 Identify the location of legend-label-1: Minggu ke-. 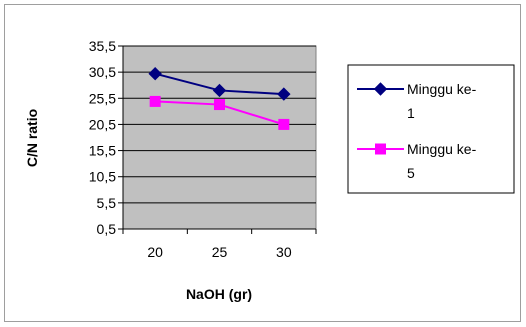
(442, 89).